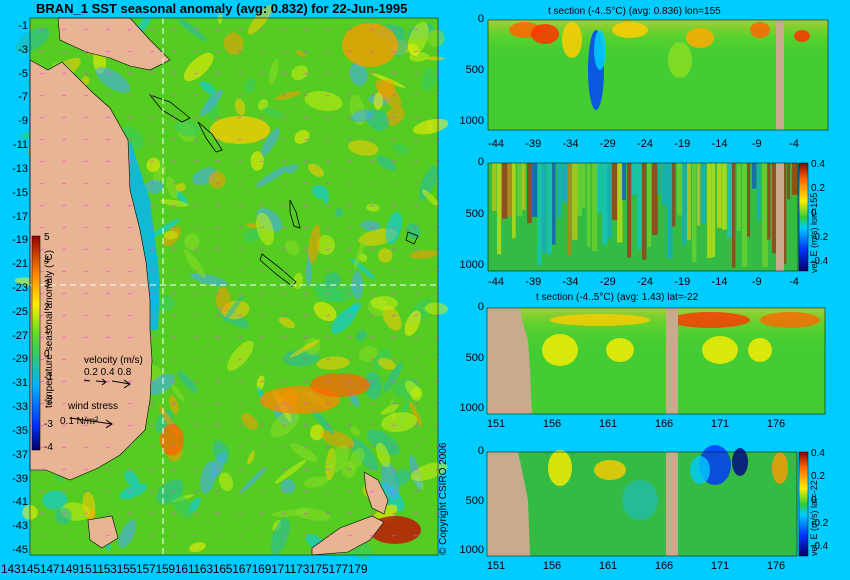  Describe the element at coordinates (79, 421) in the screenshot. I see `wind-legend-value: 0.1 N/m²` at that location.